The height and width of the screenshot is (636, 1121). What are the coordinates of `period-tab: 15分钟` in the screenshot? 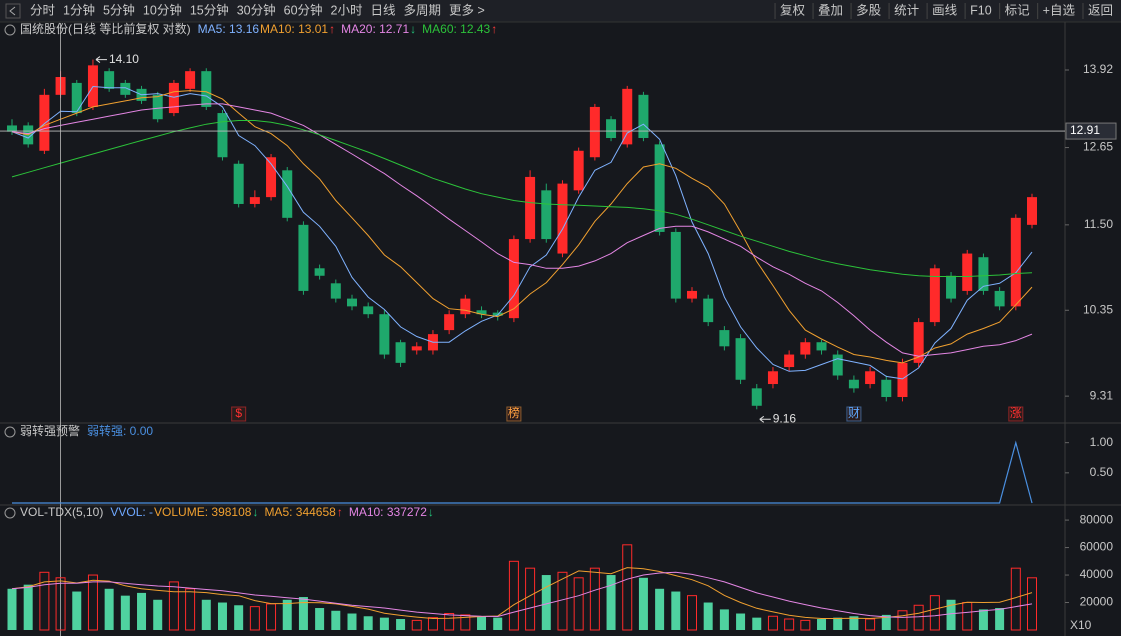 It's located at (209, 9).